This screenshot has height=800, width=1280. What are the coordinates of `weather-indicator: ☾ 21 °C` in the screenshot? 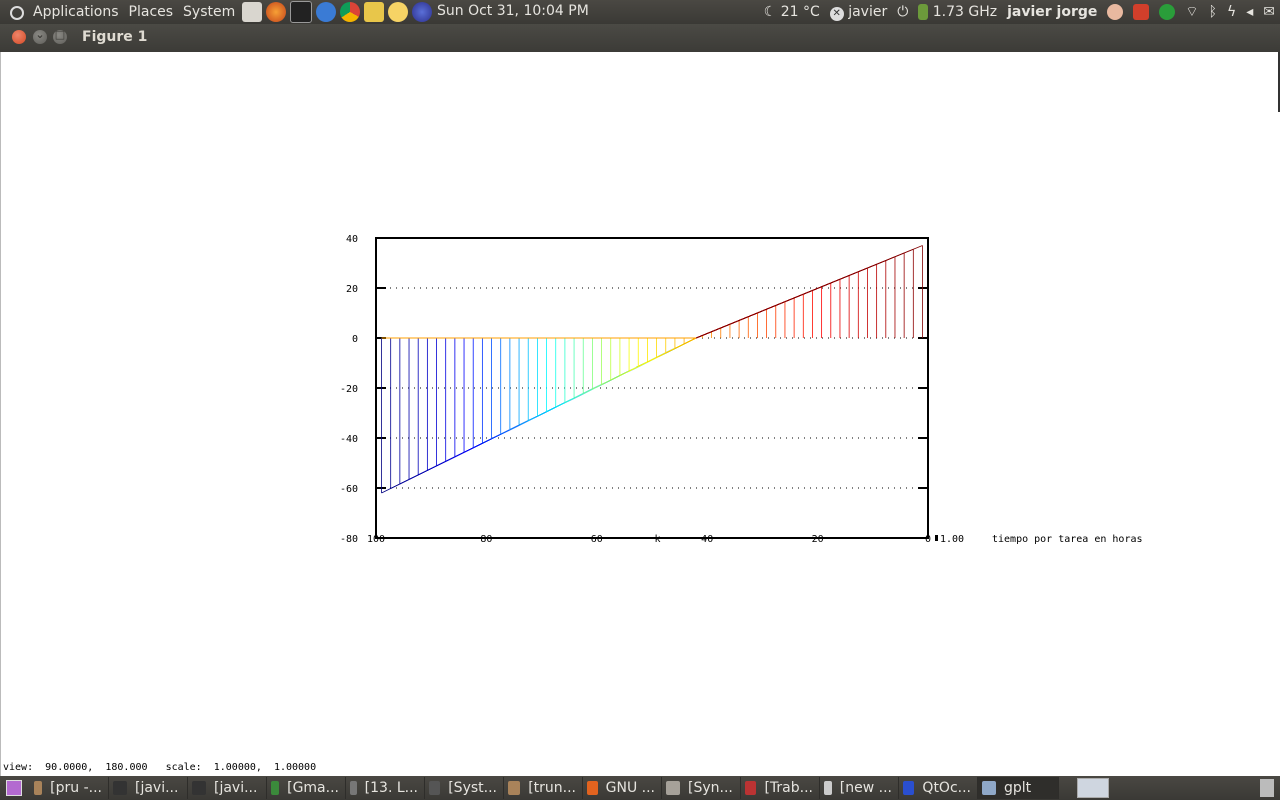 It's located at (792, 12).